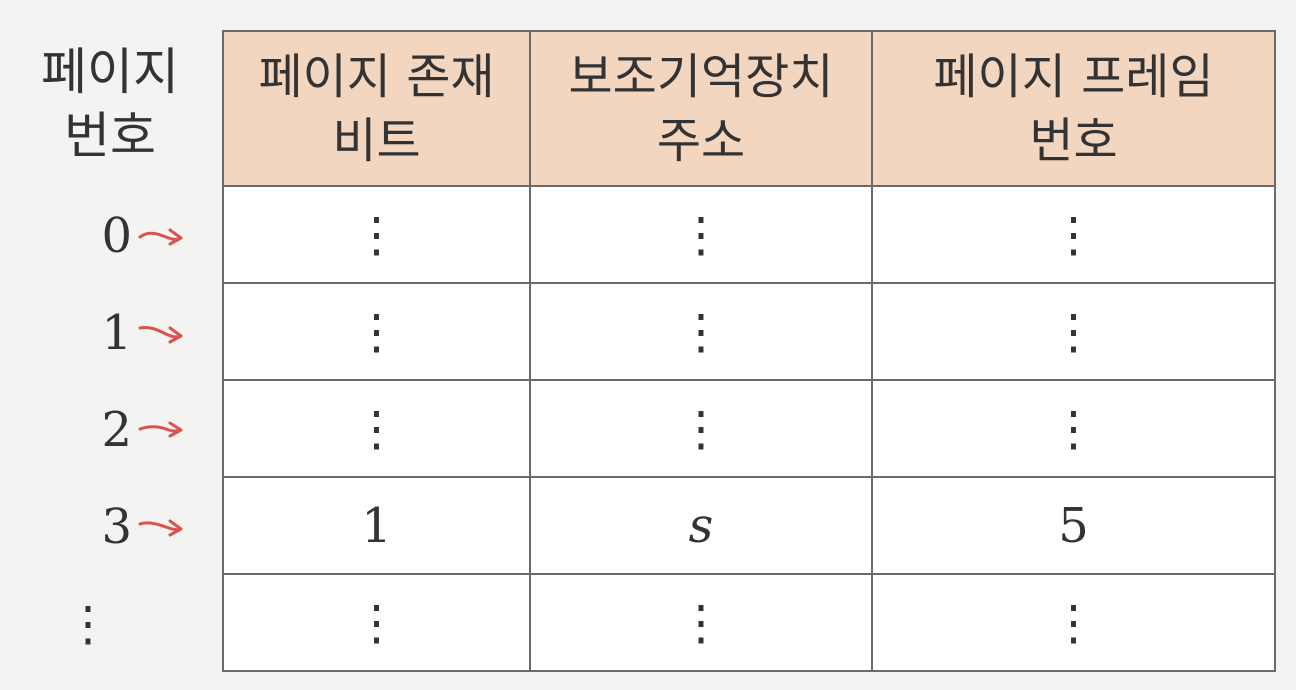  Describe the element at coordinates (116, 332) in the screenshot. I see `row-number: 1` at that location.